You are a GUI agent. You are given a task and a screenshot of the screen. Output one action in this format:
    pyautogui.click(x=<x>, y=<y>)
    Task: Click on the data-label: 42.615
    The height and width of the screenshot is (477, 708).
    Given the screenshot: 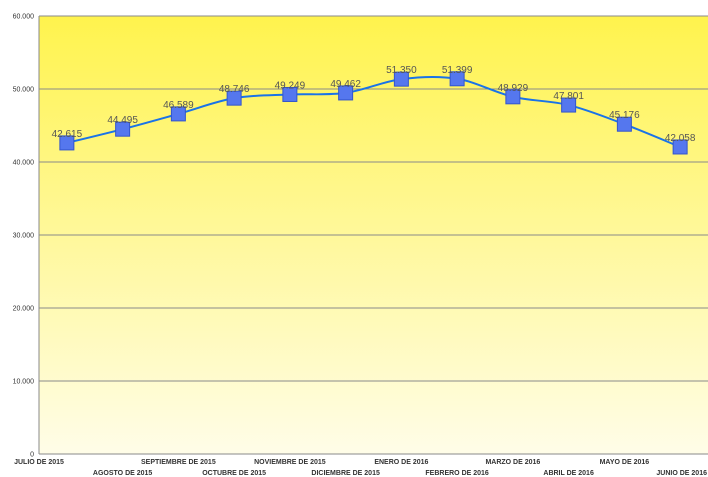 What is the action you would take?
    pyautogui.click(x=67, y=134)
    